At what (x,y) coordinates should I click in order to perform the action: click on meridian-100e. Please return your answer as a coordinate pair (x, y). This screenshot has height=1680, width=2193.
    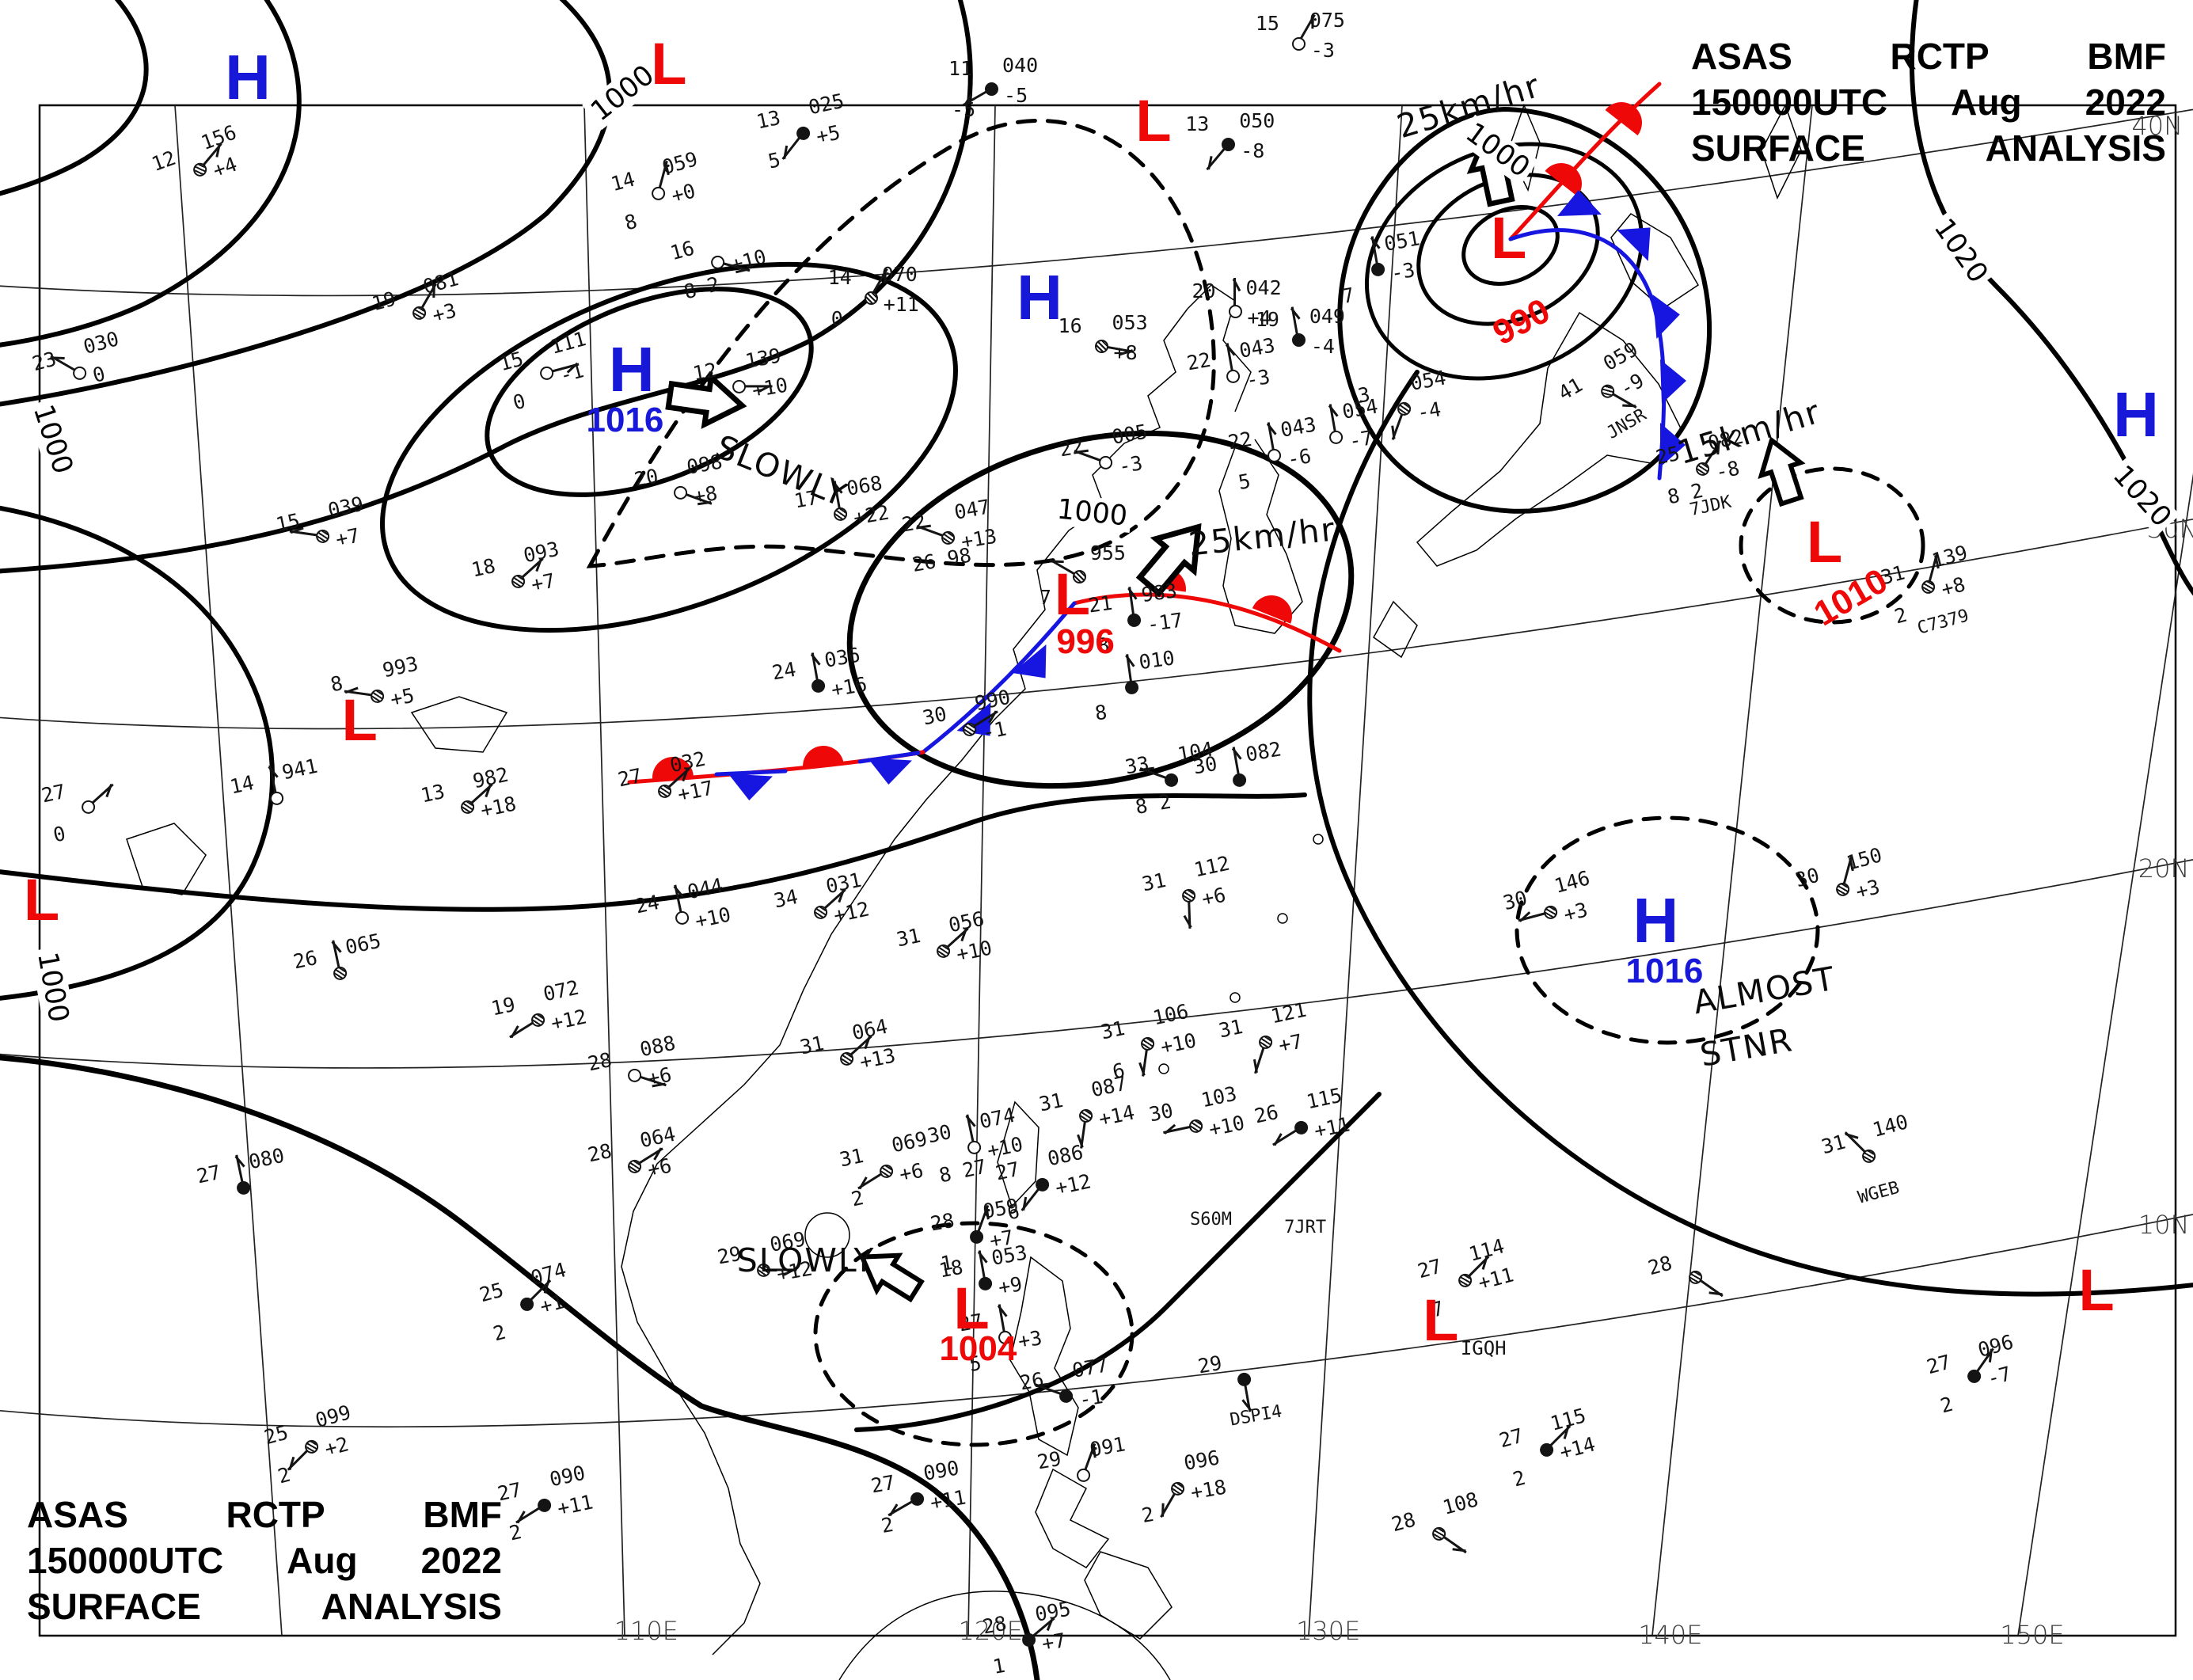
    Looking at the image, I should click on (228, 870).